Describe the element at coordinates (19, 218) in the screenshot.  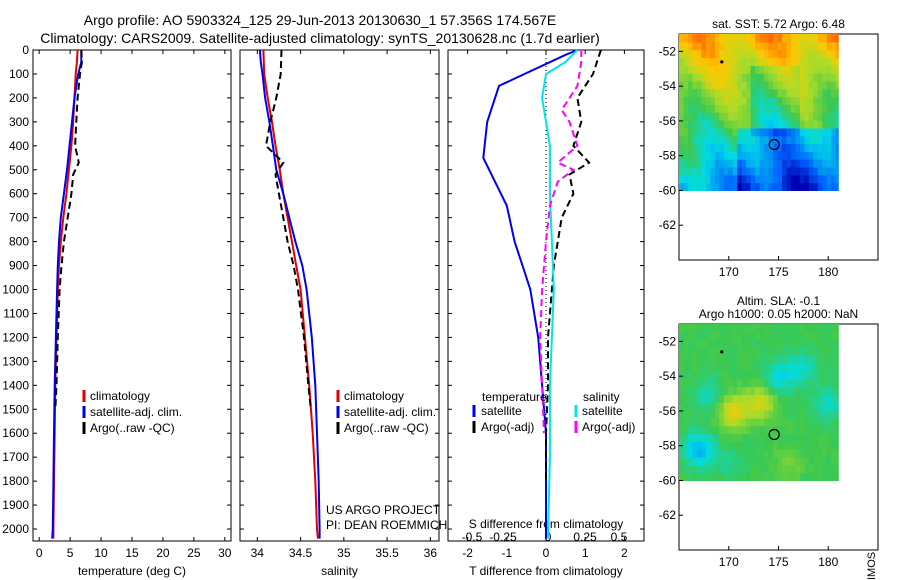
I see `y-tick-label: 700` at that location.